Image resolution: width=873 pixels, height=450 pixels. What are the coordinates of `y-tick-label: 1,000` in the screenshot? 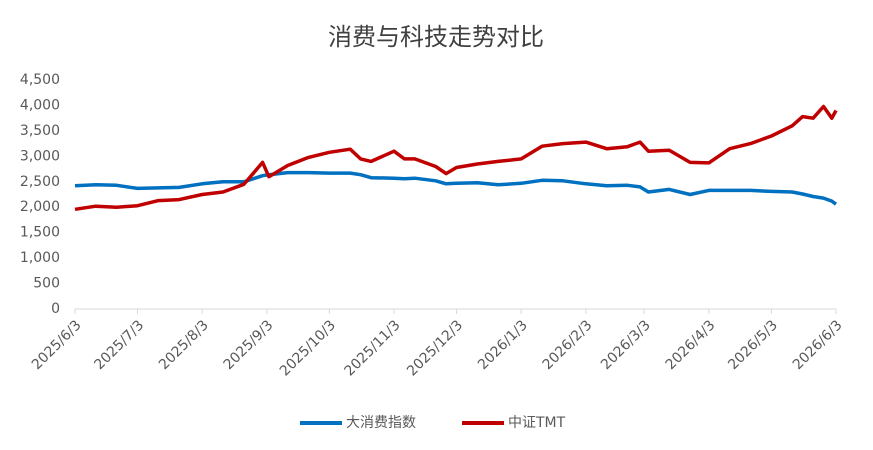 It's located at (40, 258).